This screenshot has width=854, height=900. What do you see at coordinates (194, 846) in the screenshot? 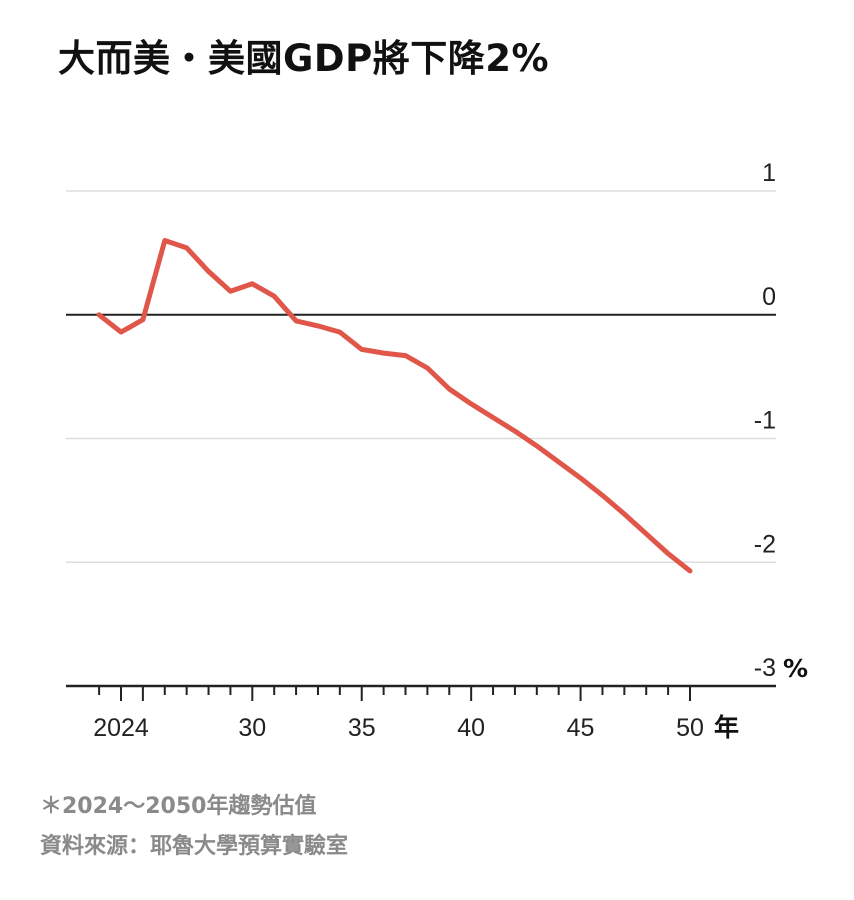
I see `source-note: 資料來源：耶魯大學預算實驗室` at bounding box center [194, 846].